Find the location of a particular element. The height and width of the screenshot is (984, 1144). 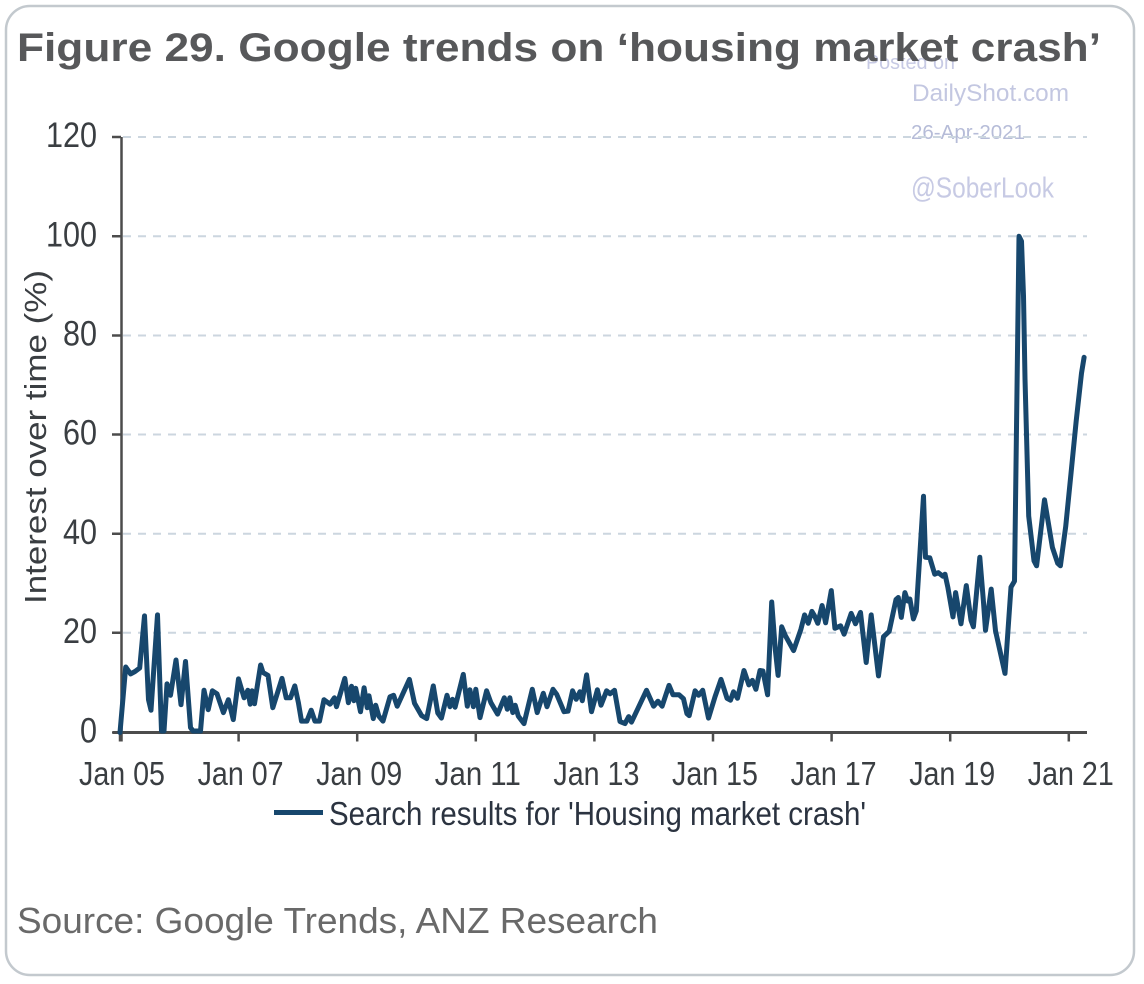

svg-text: DailyShot.com is located at coordinates (990, 93).